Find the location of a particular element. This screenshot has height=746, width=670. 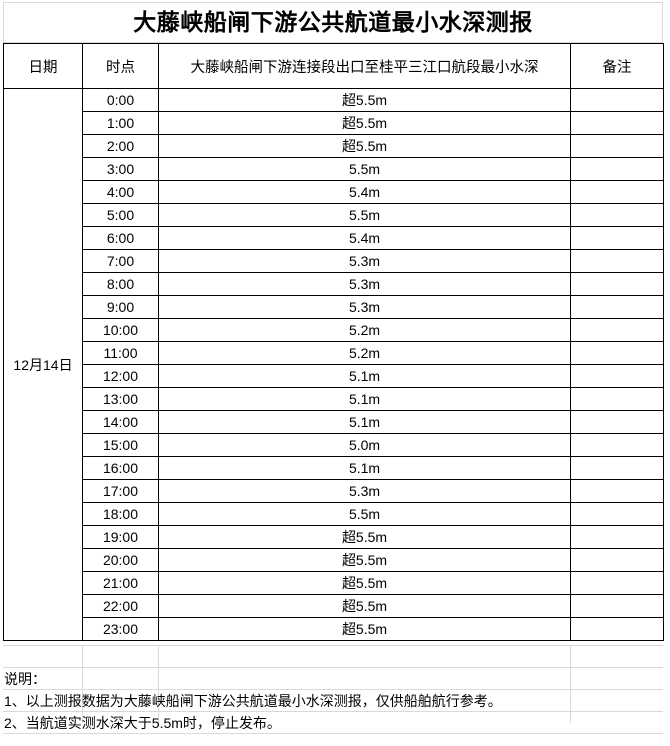

table-row: 20:00 超5.5m is located at coordinates (334, 560).